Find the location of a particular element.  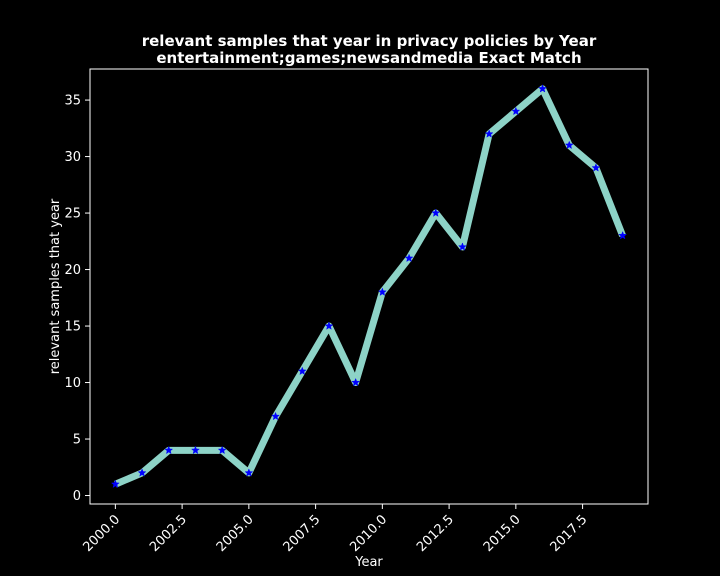

y-tick-label: 5 is located at coordinates (77, 440).